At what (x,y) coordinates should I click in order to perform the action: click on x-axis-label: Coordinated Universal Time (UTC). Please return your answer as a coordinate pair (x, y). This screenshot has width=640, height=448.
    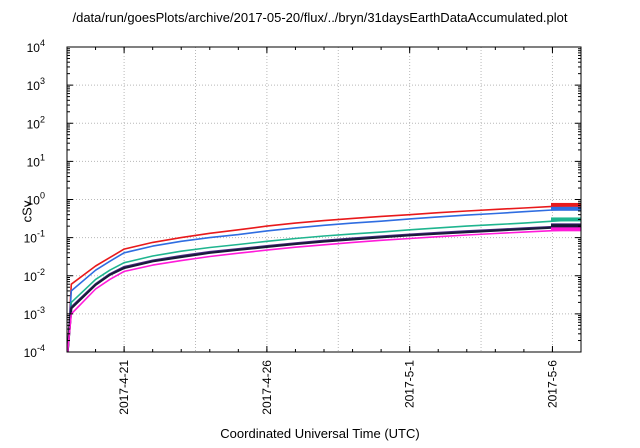
    Looking at the image, I should click on (320, 433).